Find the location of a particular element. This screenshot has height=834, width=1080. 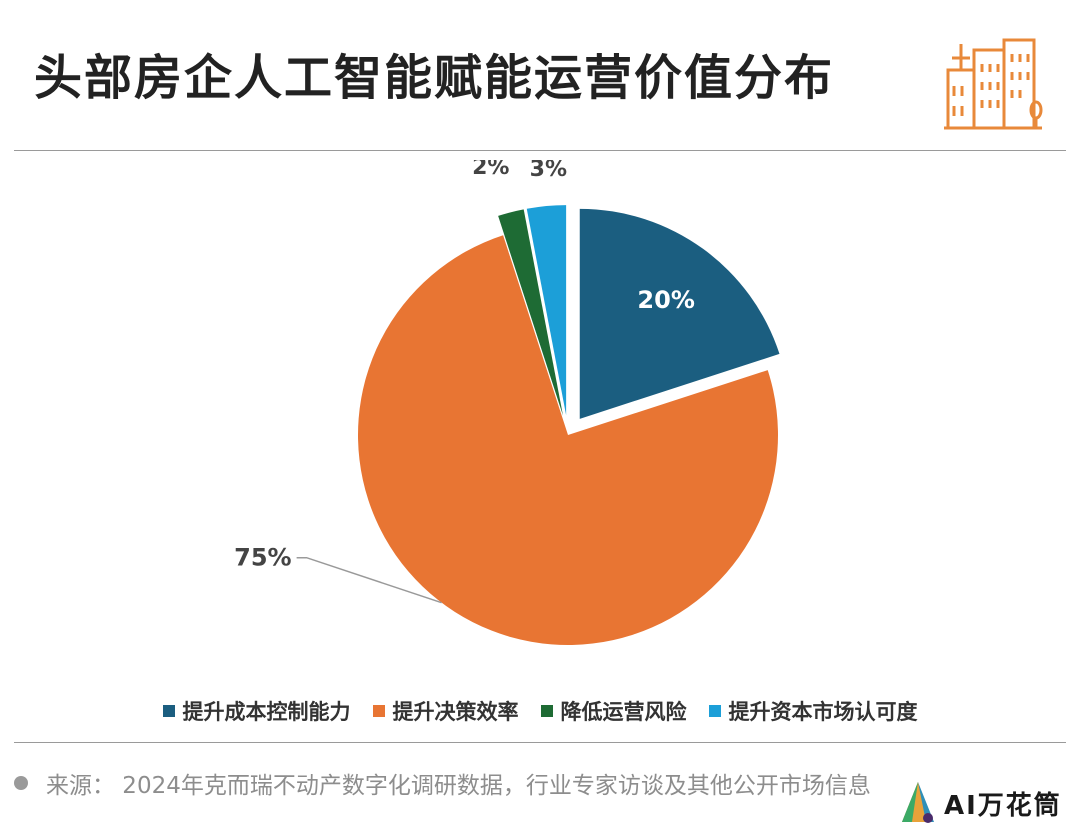

source-text: 来源： 2024年克而瑞不动产数字化调研数据，行业专家访谈及其他公开市场信息 is located at coordinates (458, 786).